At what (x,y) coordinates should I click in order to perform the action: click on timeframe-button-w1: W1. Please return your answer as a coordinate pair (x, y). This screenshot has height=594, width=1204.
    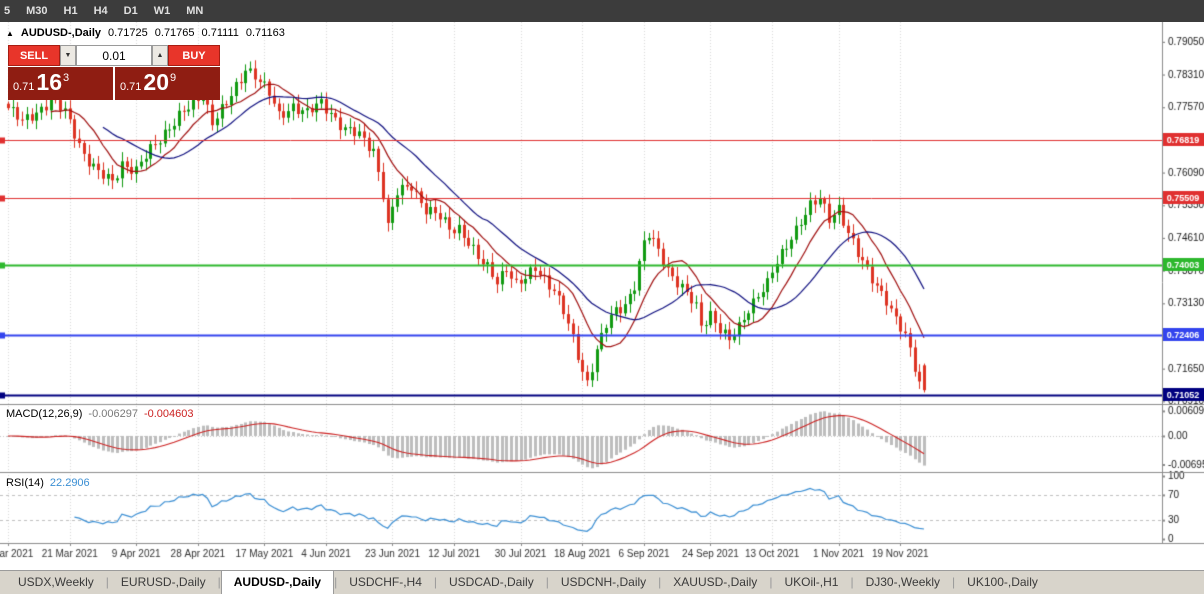
    Looking at the image, I should click on (162, 11).